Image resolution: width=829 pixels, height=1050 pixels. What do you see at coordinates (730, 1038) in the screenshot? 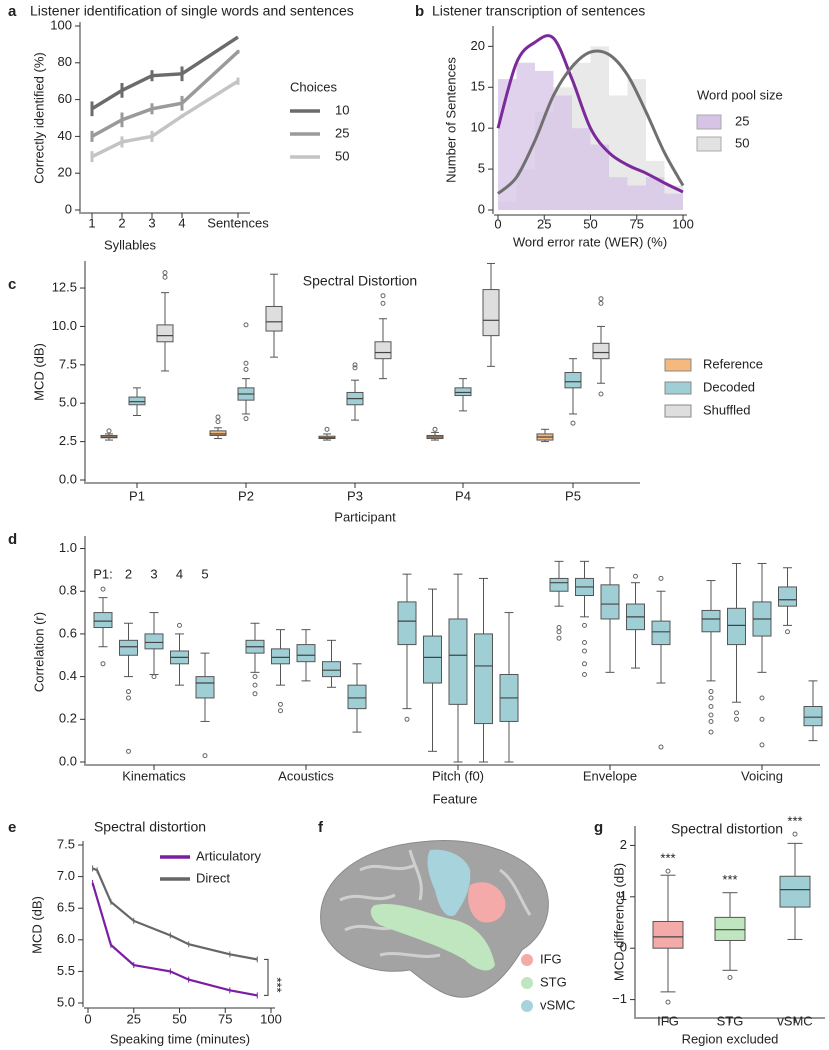
I see `x-axis-label: Region excluded` at bounding box center [730, 1038].